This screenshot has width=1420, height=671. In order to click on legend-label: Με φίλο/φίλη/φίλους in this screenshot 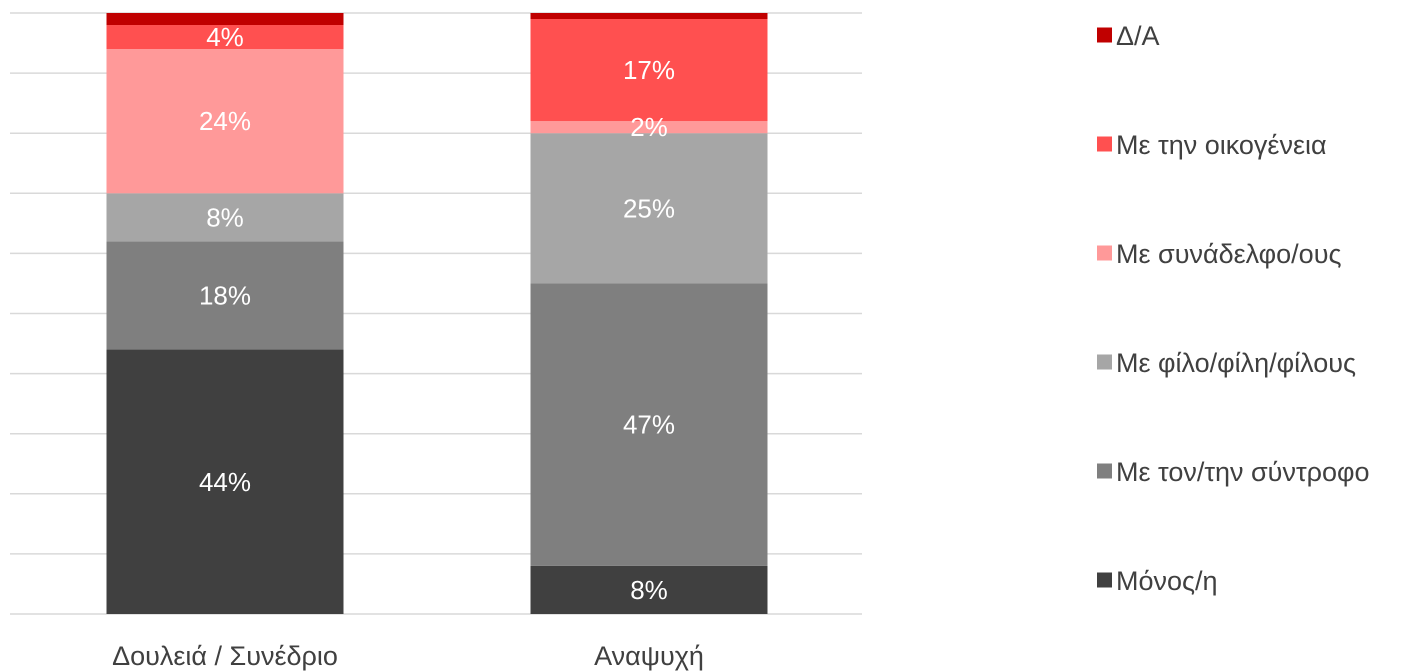, I will do `click(1236, 363)`.